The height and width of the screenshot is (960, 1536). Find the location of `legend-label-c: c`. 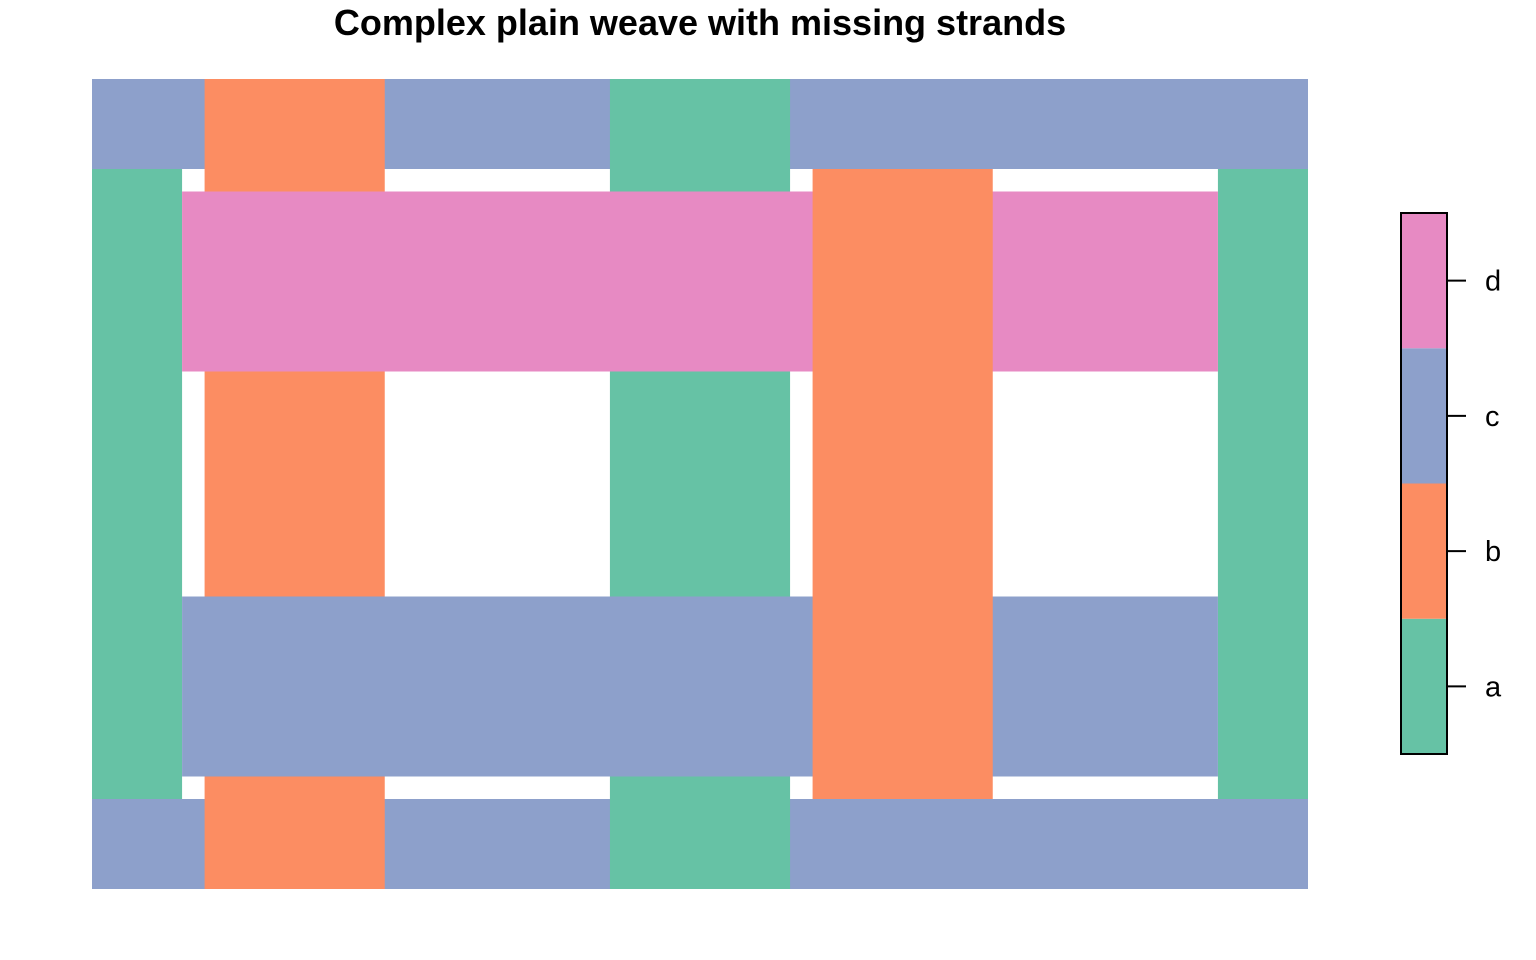

legend-label-c: c is located at coordinates (1492, 417).